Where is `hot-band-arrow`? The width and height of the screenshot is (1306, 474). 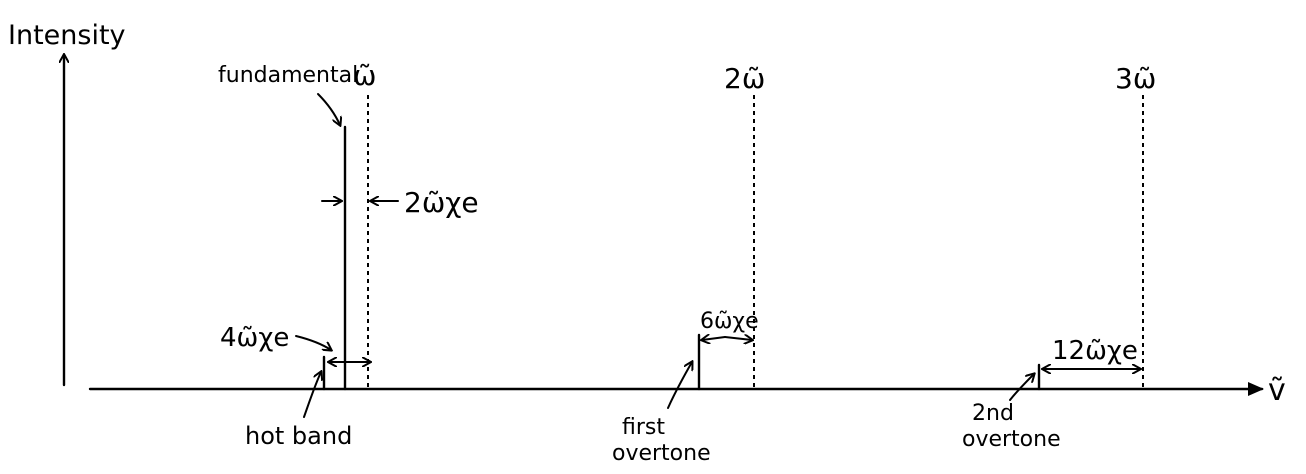 hot-band-arrow is located at coordinates (312, 395).